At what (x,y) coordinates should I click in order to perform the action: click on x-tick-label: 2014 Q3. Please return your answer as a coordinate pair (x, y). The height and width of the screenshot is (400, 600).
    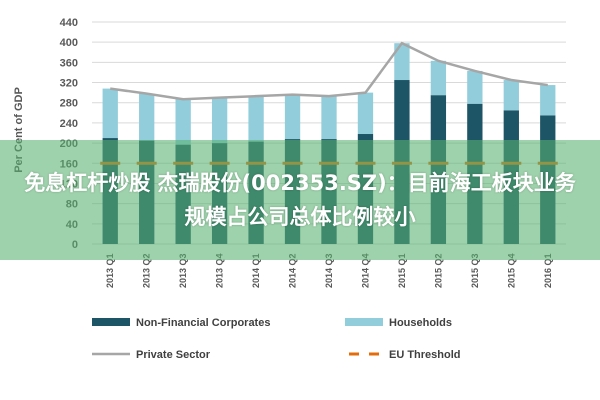
    Looking at the image, I should click on (329, 270).